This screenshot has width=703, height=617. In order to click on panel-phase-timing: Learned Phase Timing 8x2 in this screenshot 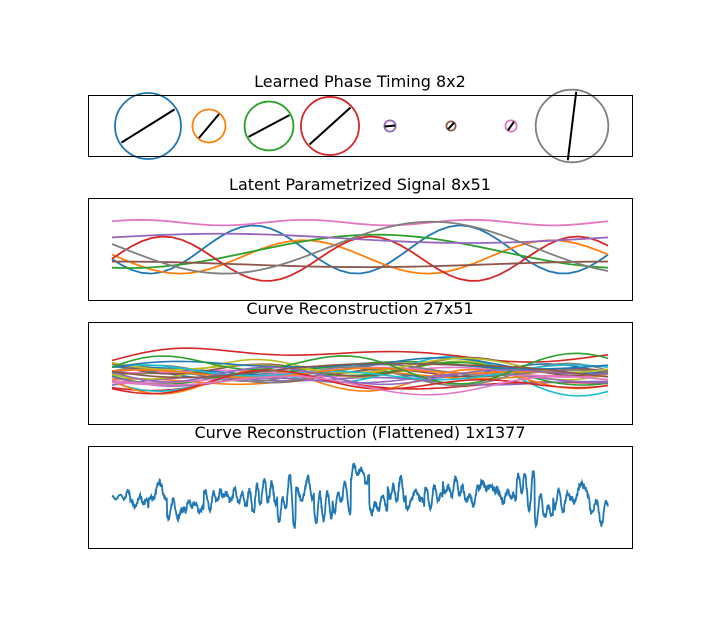, I will do `click(360, 118)`.